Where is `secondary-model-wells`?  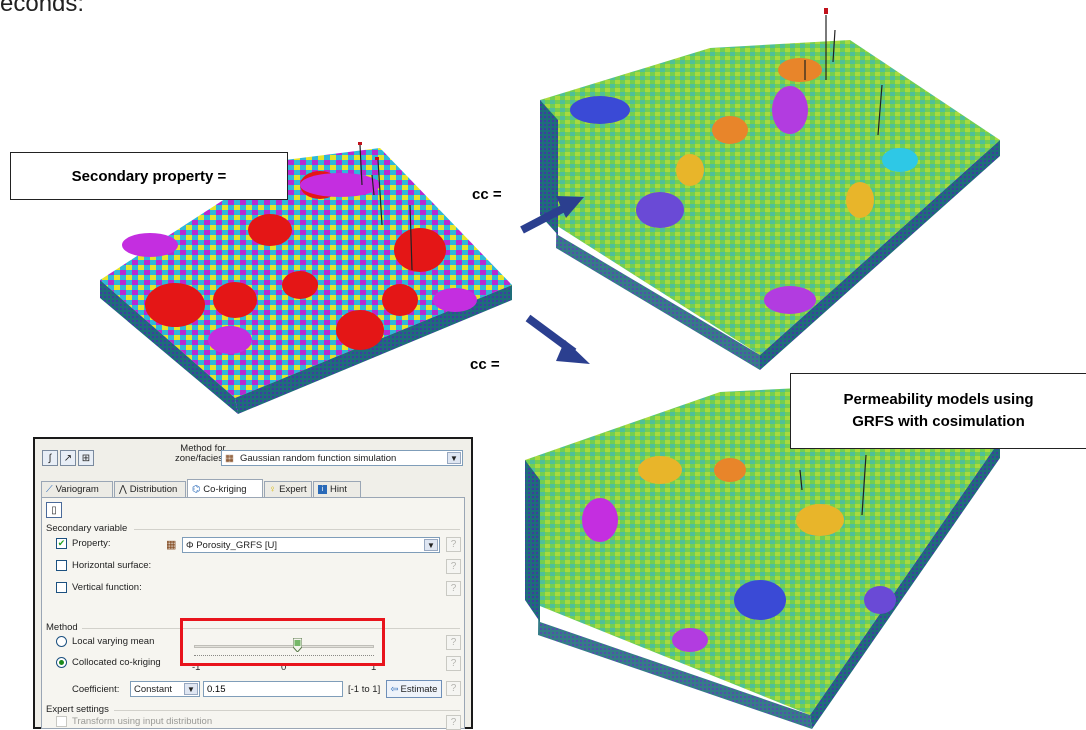 secondary-model-wells is located at coordinates (386, 207).